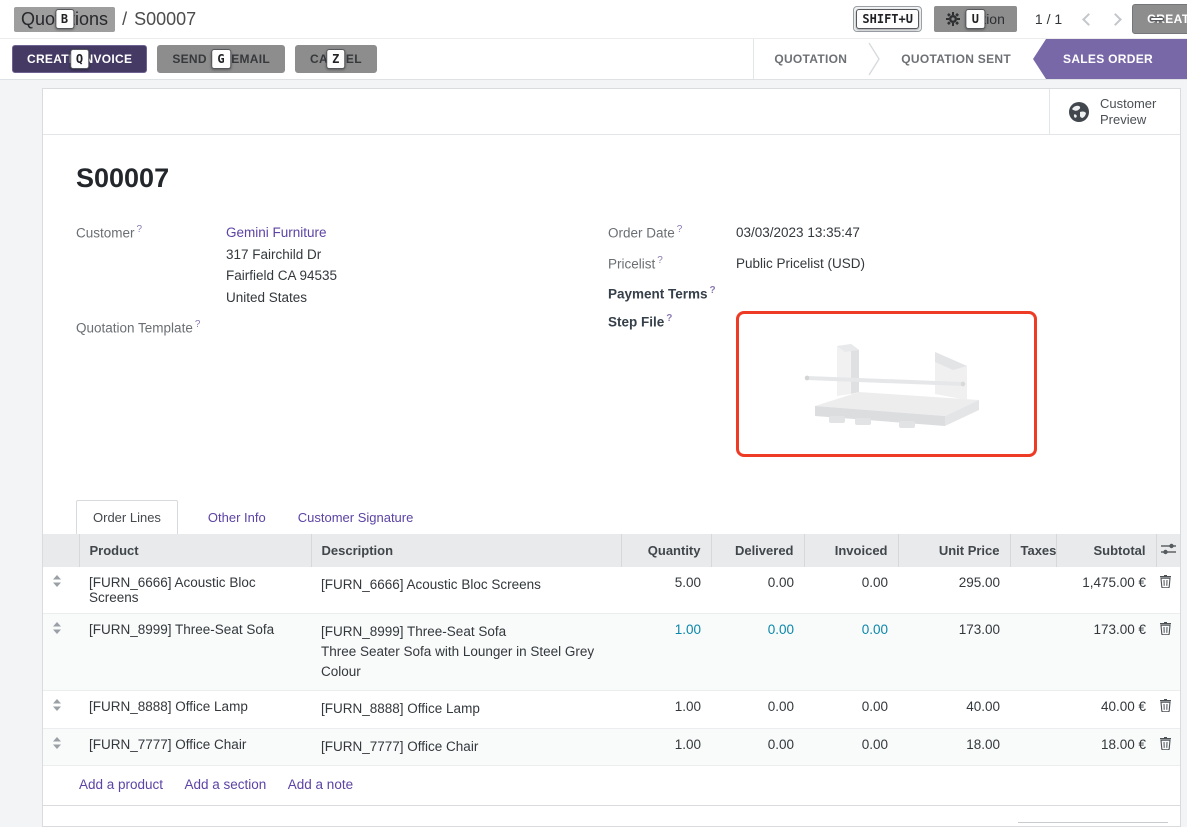 The image size is (1187, 827). What do you see at coordinates (342, 326) in the screenshot?
I see `field-quotation-template: Quotation Template?` at bounding box center [342, 326].